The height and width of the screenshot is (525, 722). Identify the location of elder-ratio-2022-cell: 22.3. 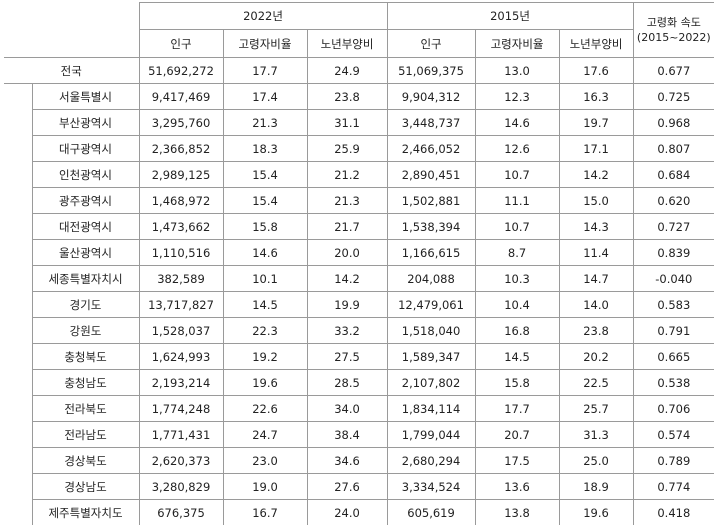
(265, 331).